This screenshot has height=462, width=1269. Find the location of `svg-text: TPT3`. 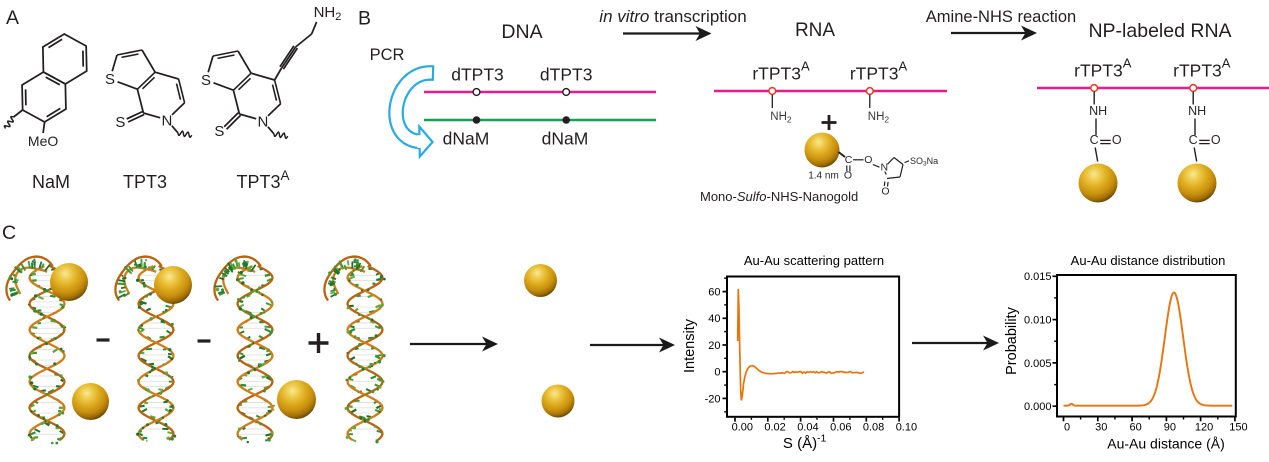

svg-text: TPT3 is located at coordinates (145, 182).